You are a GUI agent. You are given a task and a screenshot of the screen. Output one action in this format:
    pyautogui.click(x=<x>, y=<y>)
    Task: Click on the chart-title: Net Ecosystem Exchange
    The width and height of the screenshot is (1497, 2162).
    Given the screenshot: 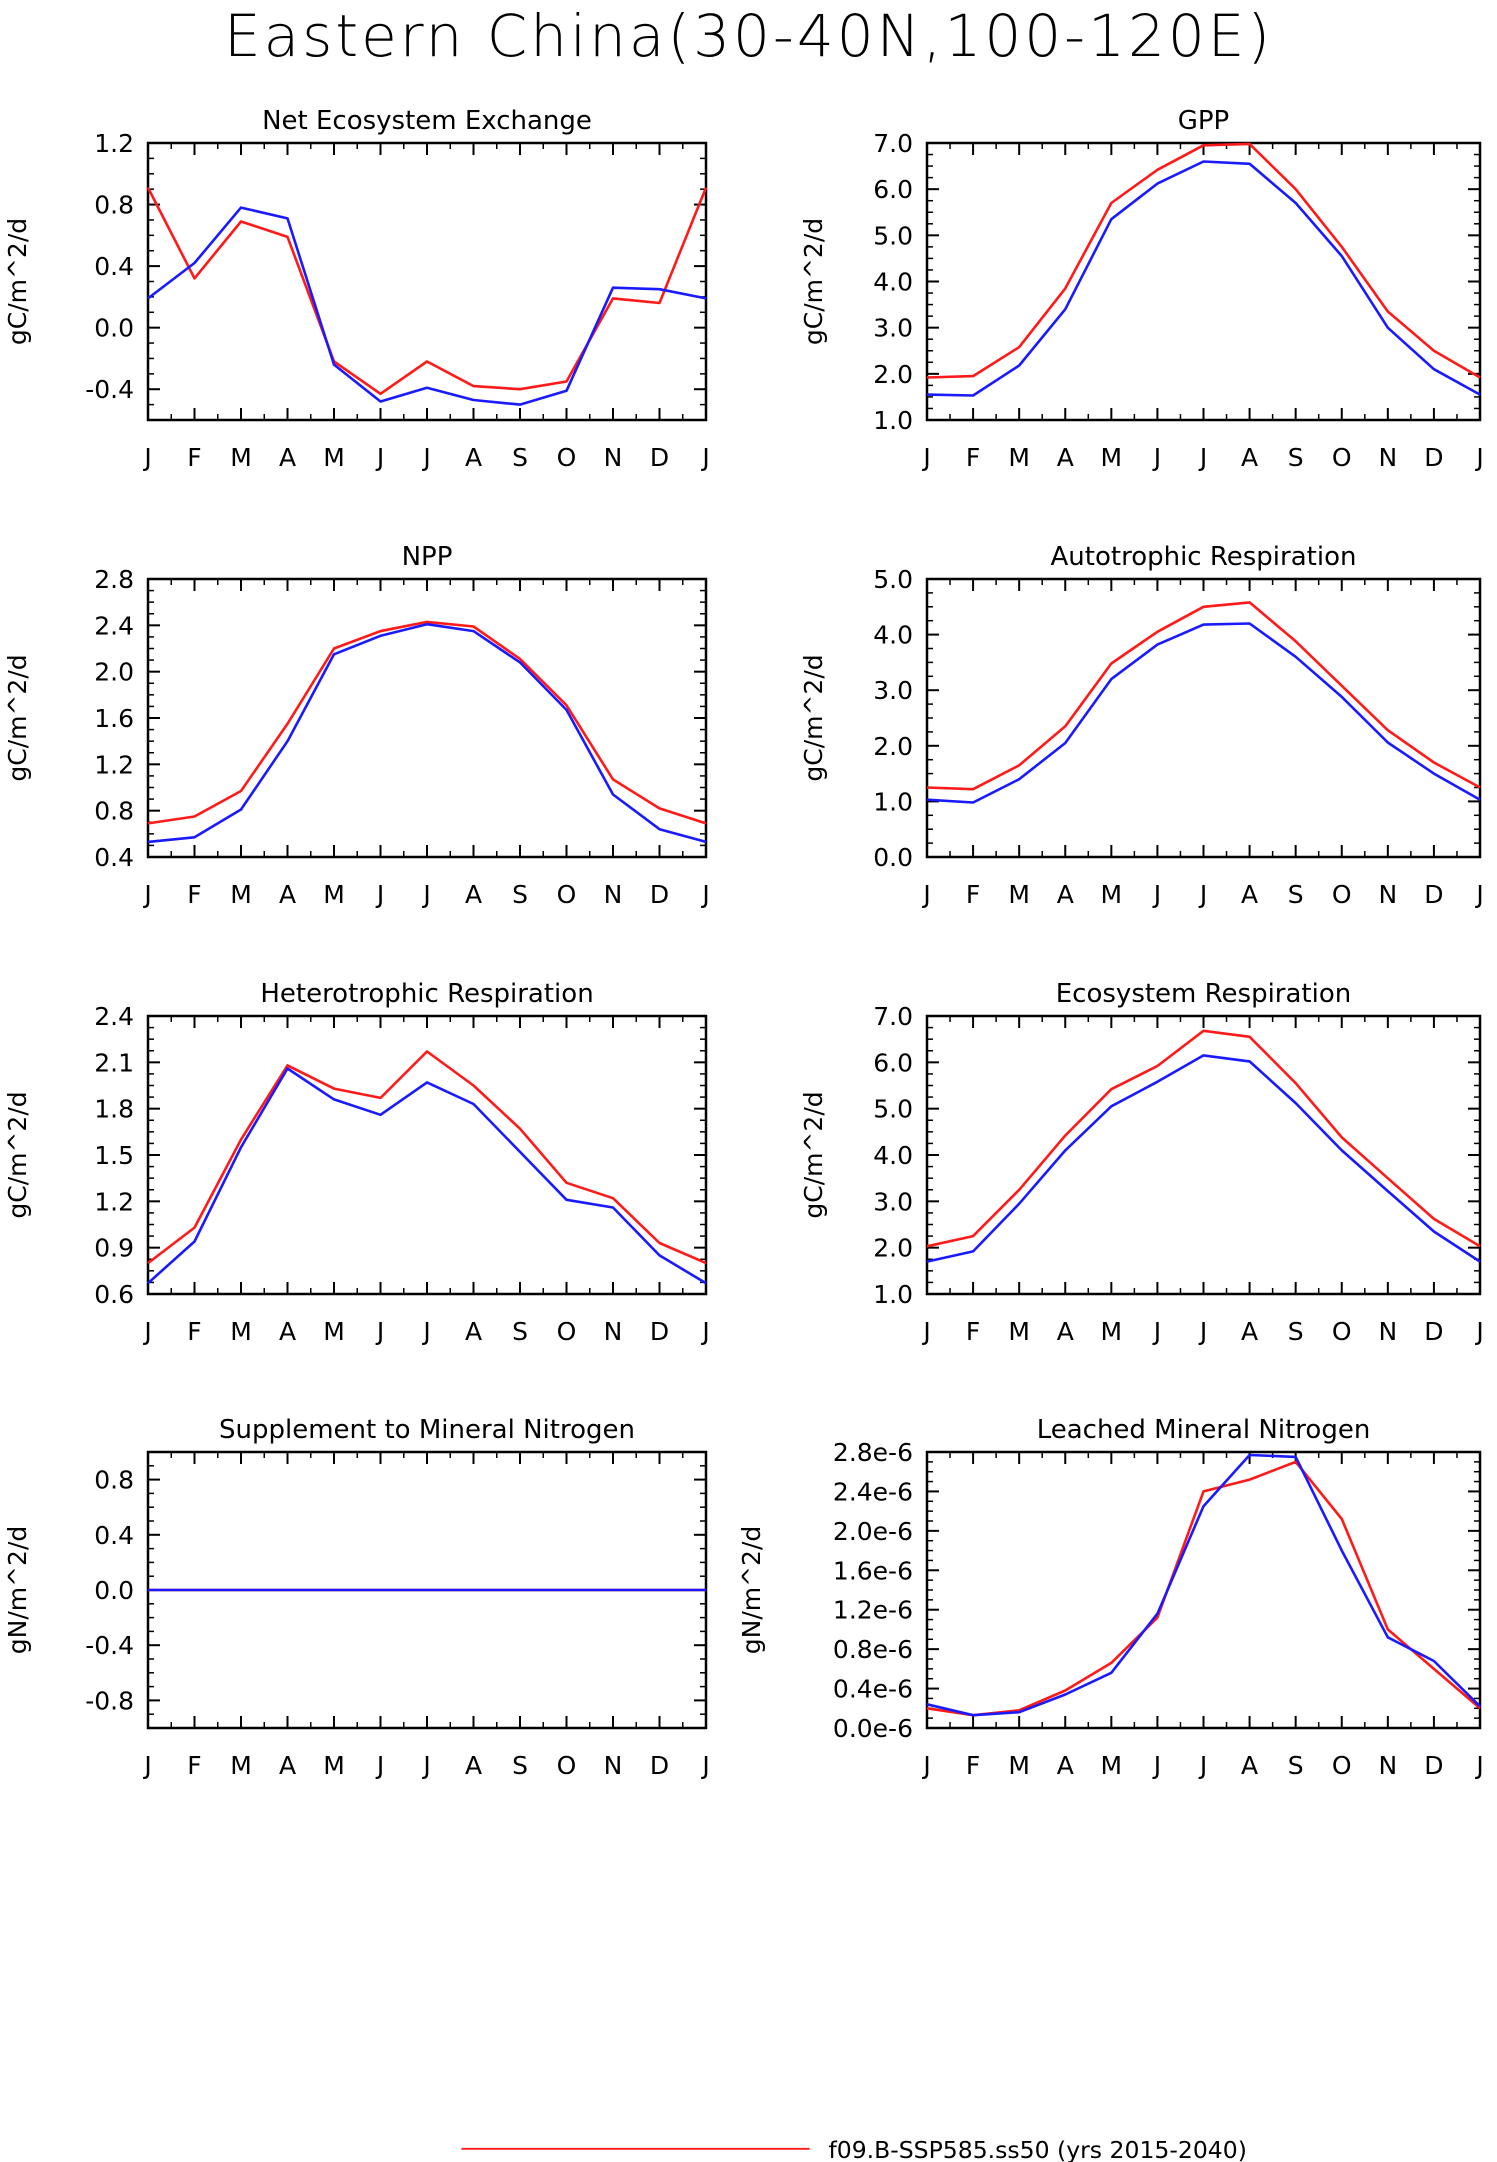 What is the action you would take?
    pyautogui.click(x=427, y=121)
    